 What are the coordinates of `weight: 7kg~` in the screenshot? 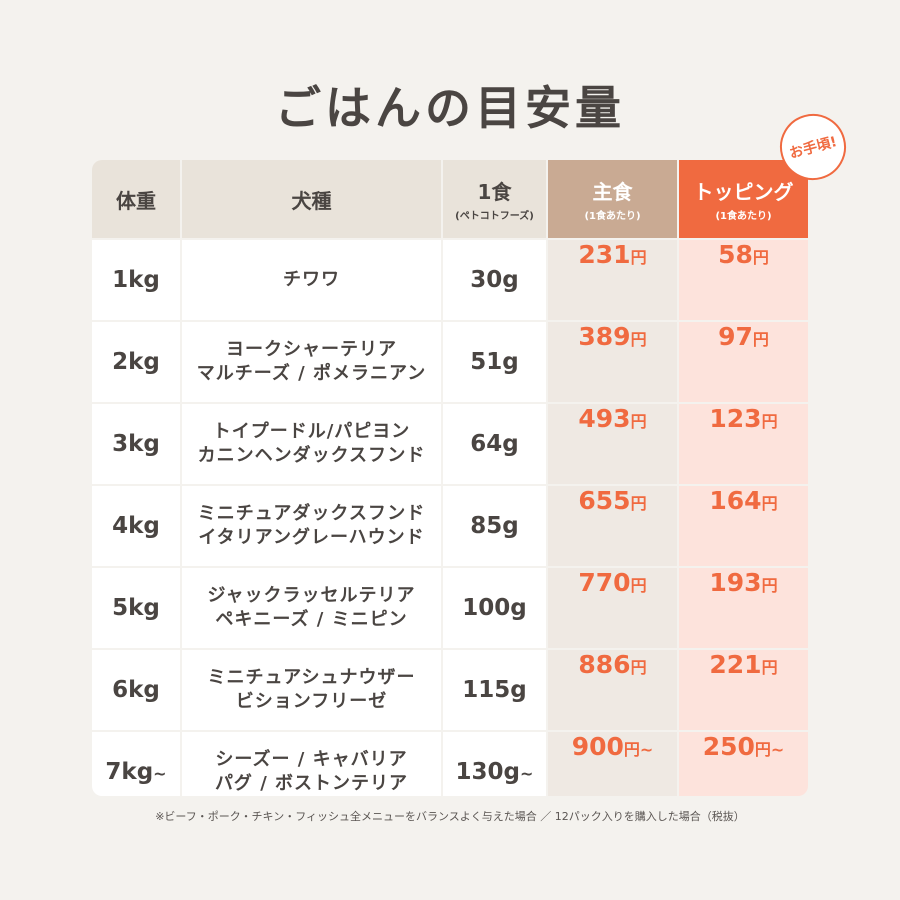 It's located at (135, 772).